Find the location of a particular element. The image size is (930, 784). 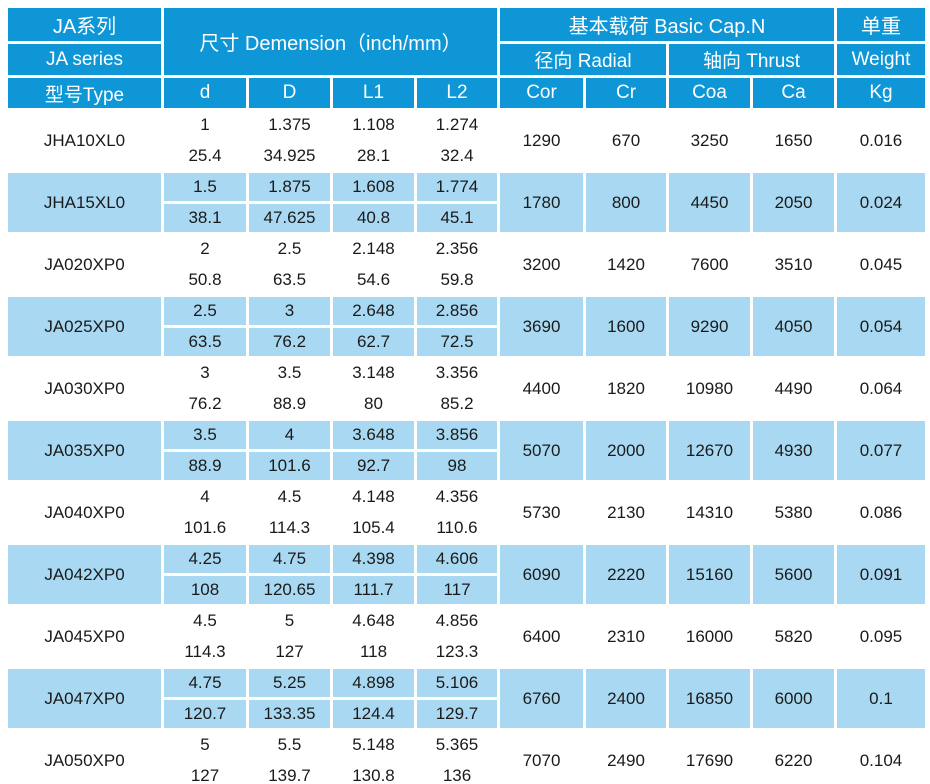

dim-L1-mm-cell: 92.7 is located at coordinates (373, 466).